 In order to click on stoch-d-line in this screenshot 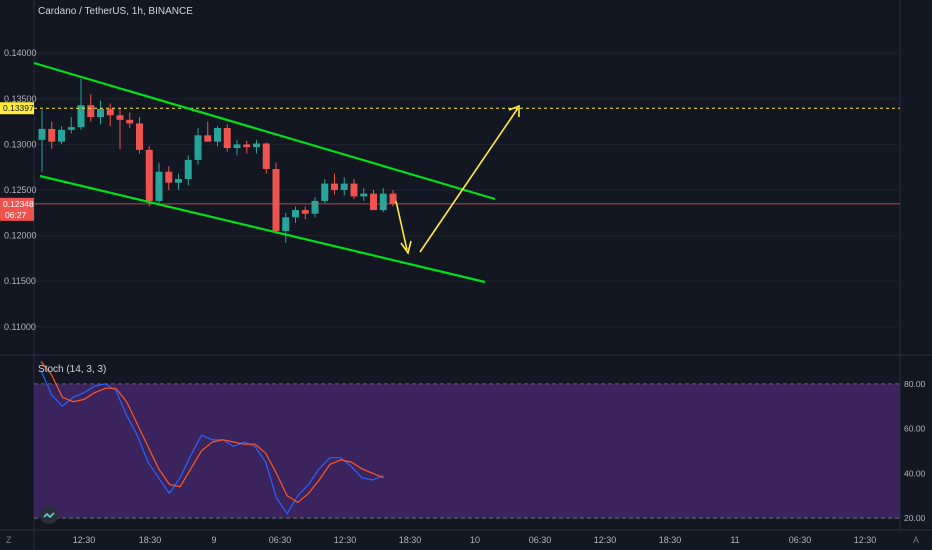, I will do `click(212, 432)`.